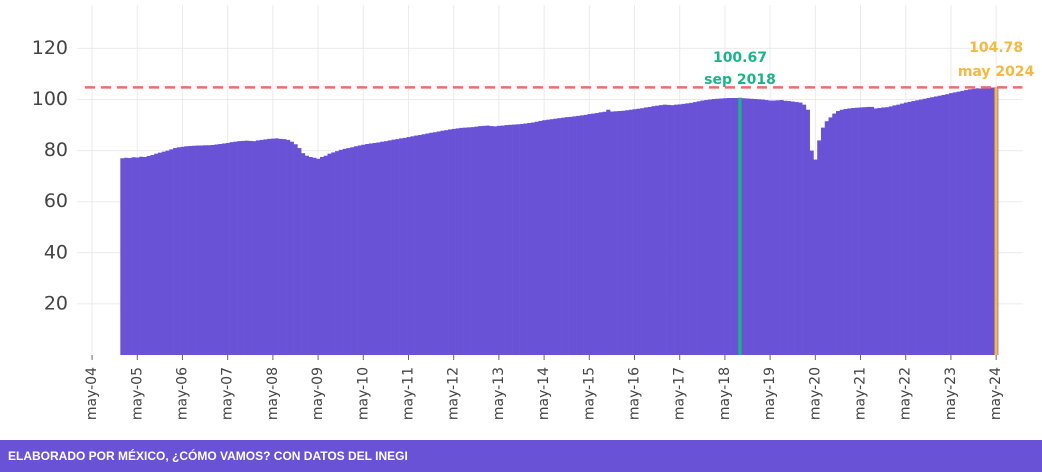 This screenshot has height=472, width=1042. I want to click on y-tick-label: 40, so click(56, 252).